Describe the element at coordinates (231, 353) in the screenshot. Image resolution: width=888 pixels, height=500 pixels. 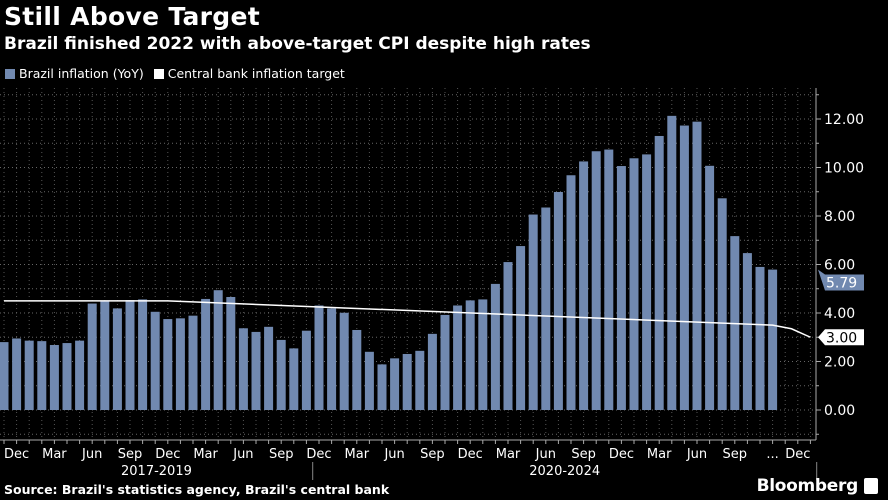
I see `bar-may-2019` at that location.